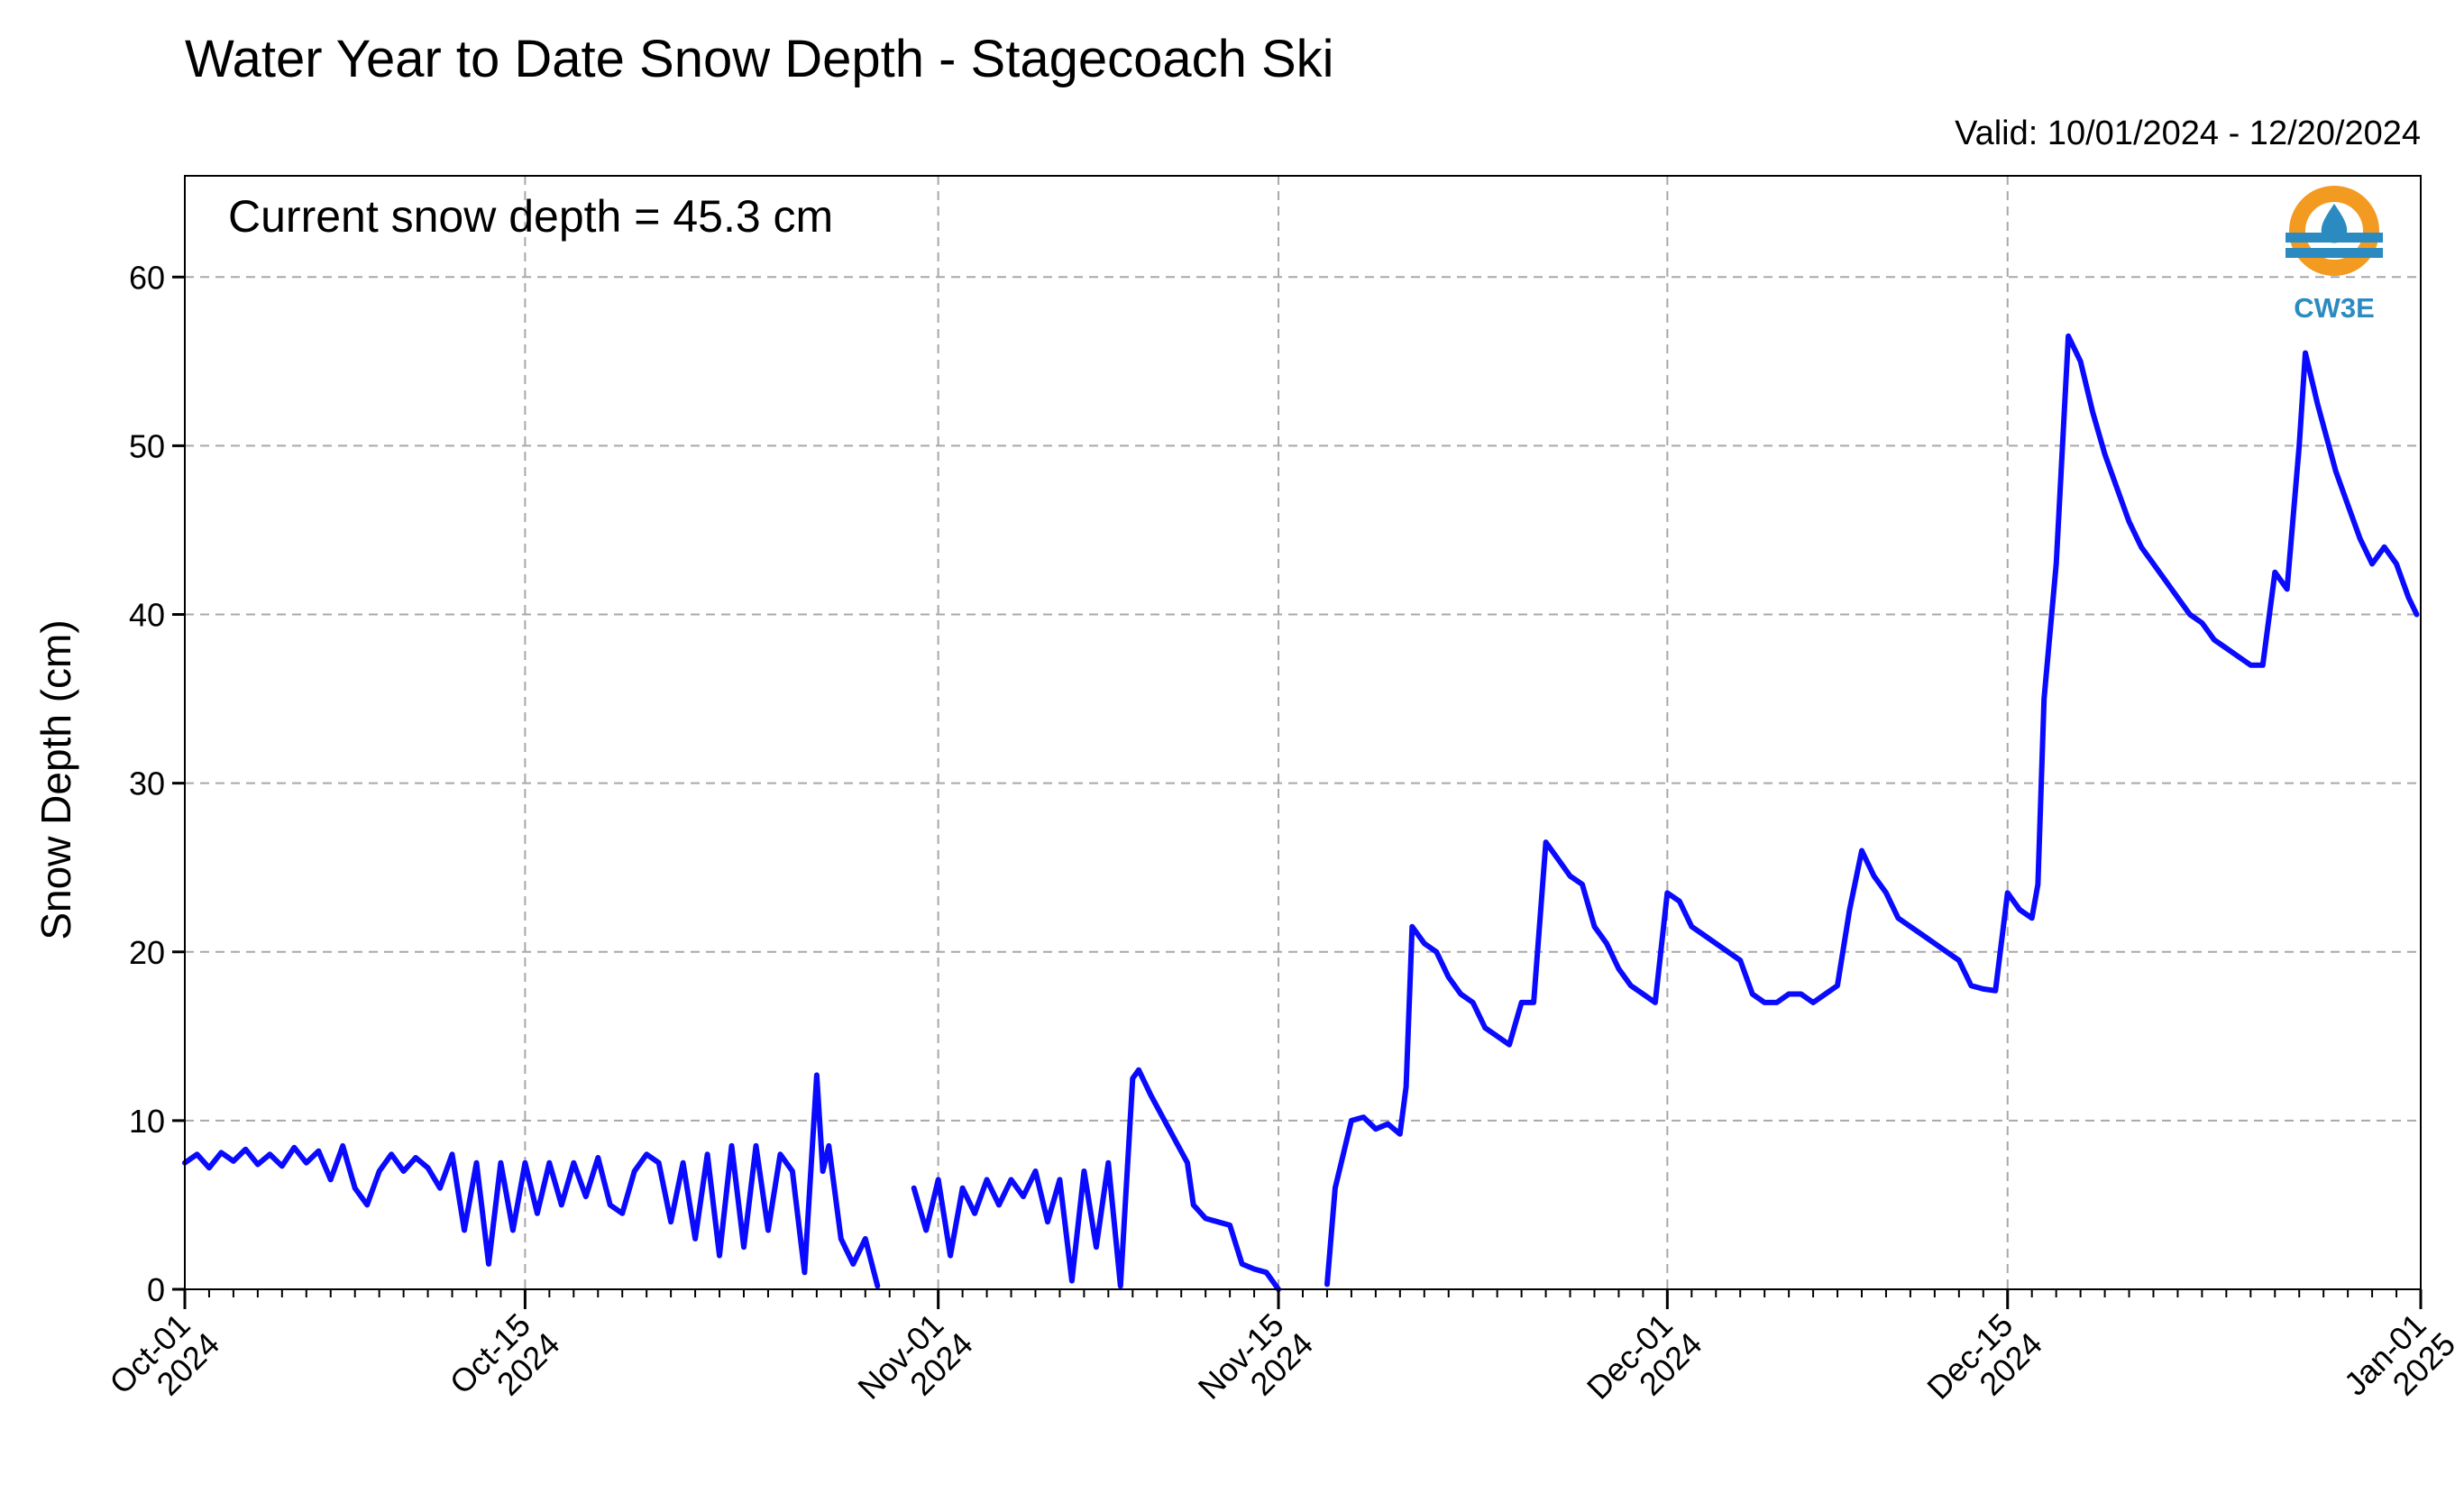  Describe the element at coordinates (530, 217) in the screenshot. I see `current-depth-annotation: Current snow depth = 45.3 cm` at that location.